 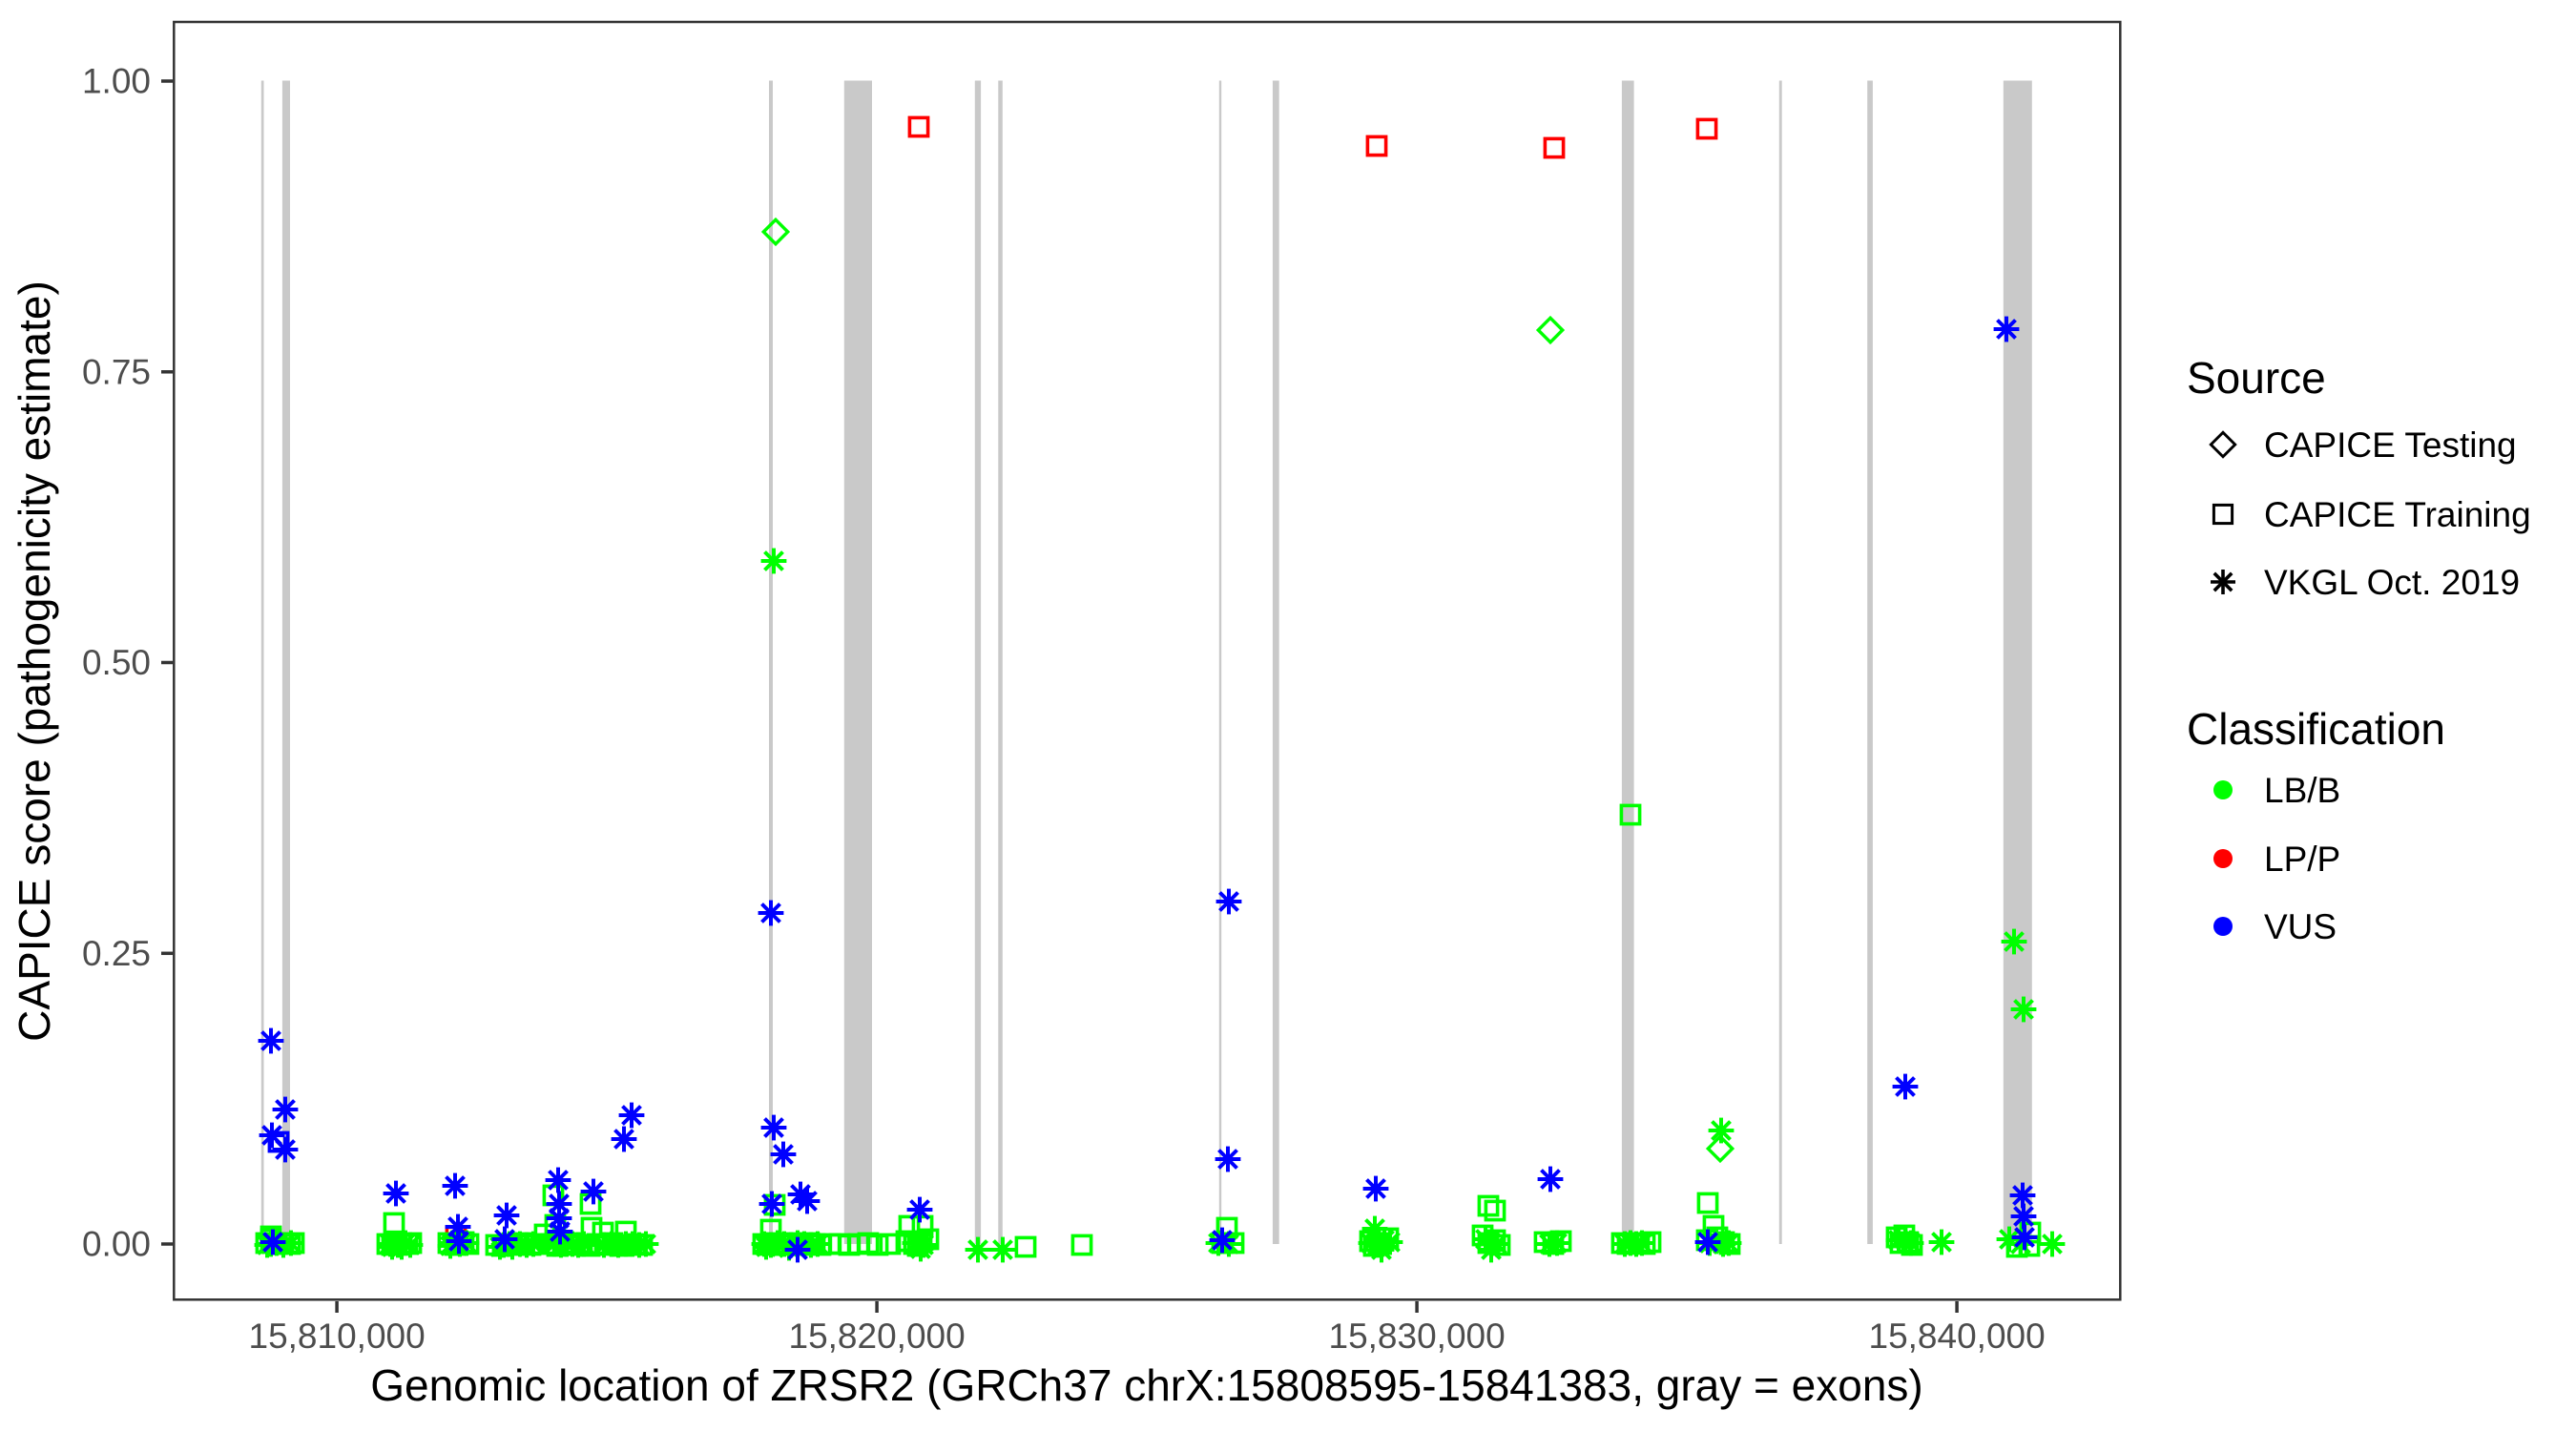 What do you see at coordinates (1417, 1336) in the screenshot?
I see `svg-text: 15,830,000` at bounding box center [1417, 1336].